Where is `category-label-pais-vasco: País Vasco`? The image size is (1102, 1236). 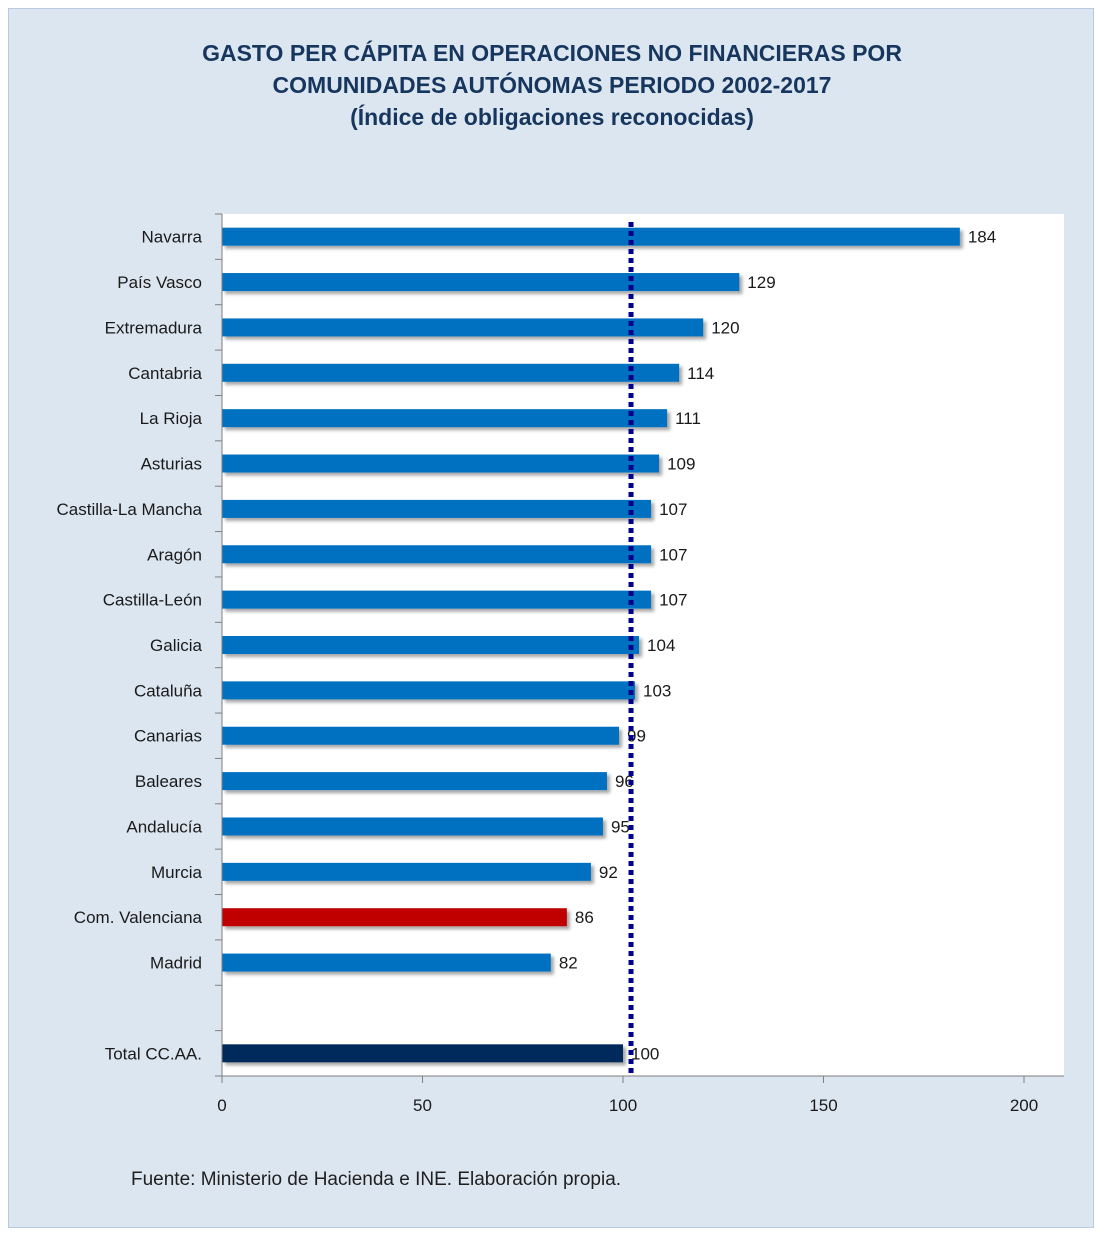 category-label-pais-vasco: País Vasco is located at coordinates (159, 282).